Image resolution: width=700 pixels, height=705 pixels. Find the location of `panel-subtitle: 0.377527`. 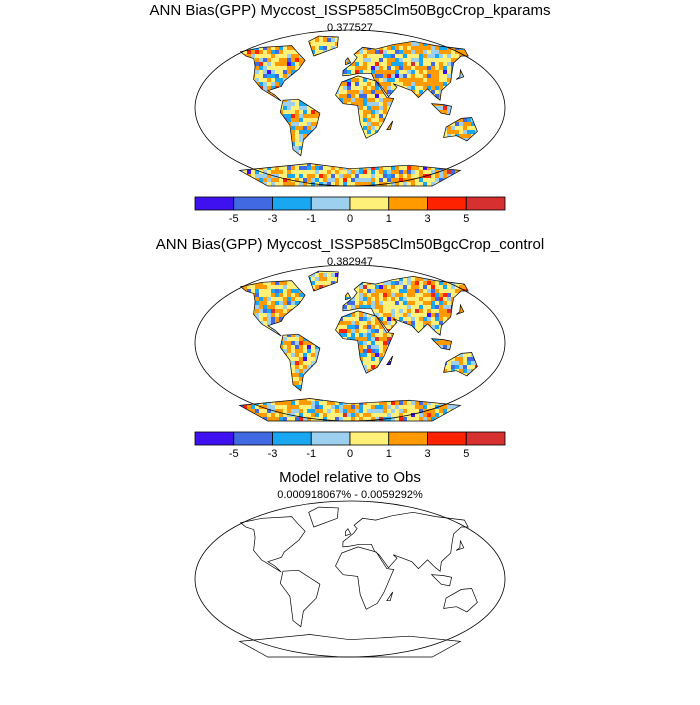

panel-subtitle: 0.377527 is located at coordinates (350, 28).